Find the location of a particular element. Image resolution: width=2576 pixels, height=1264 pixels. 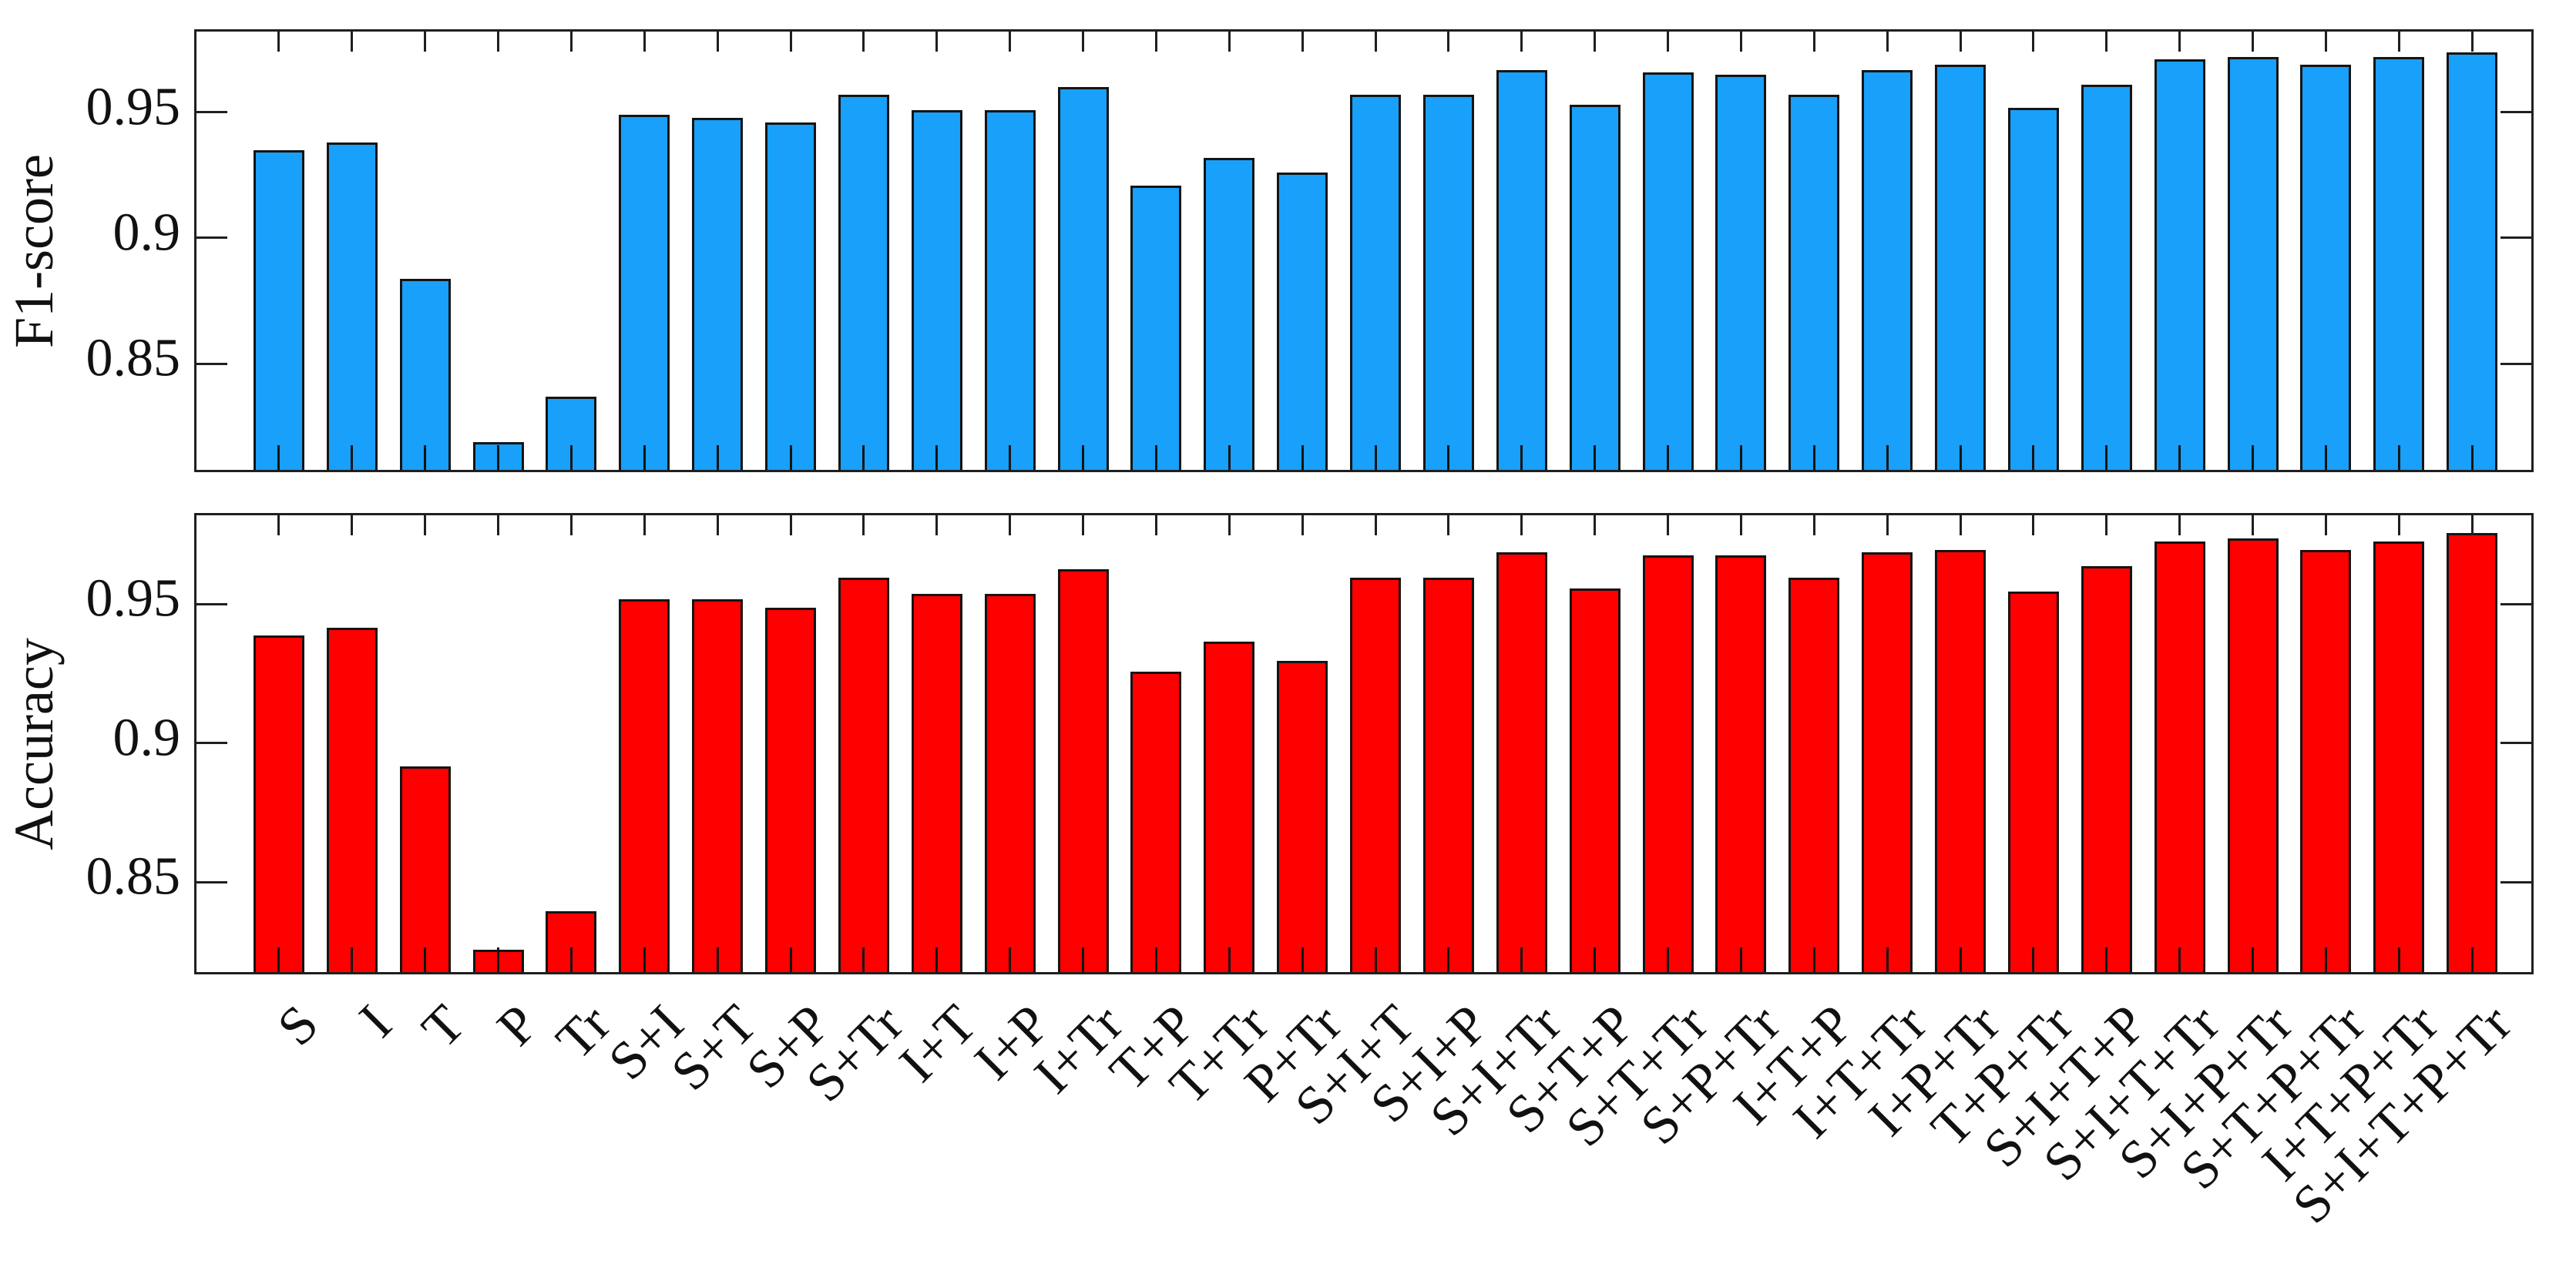

bar-f1-score-S+I+T is located at coordinates (1375, 282).